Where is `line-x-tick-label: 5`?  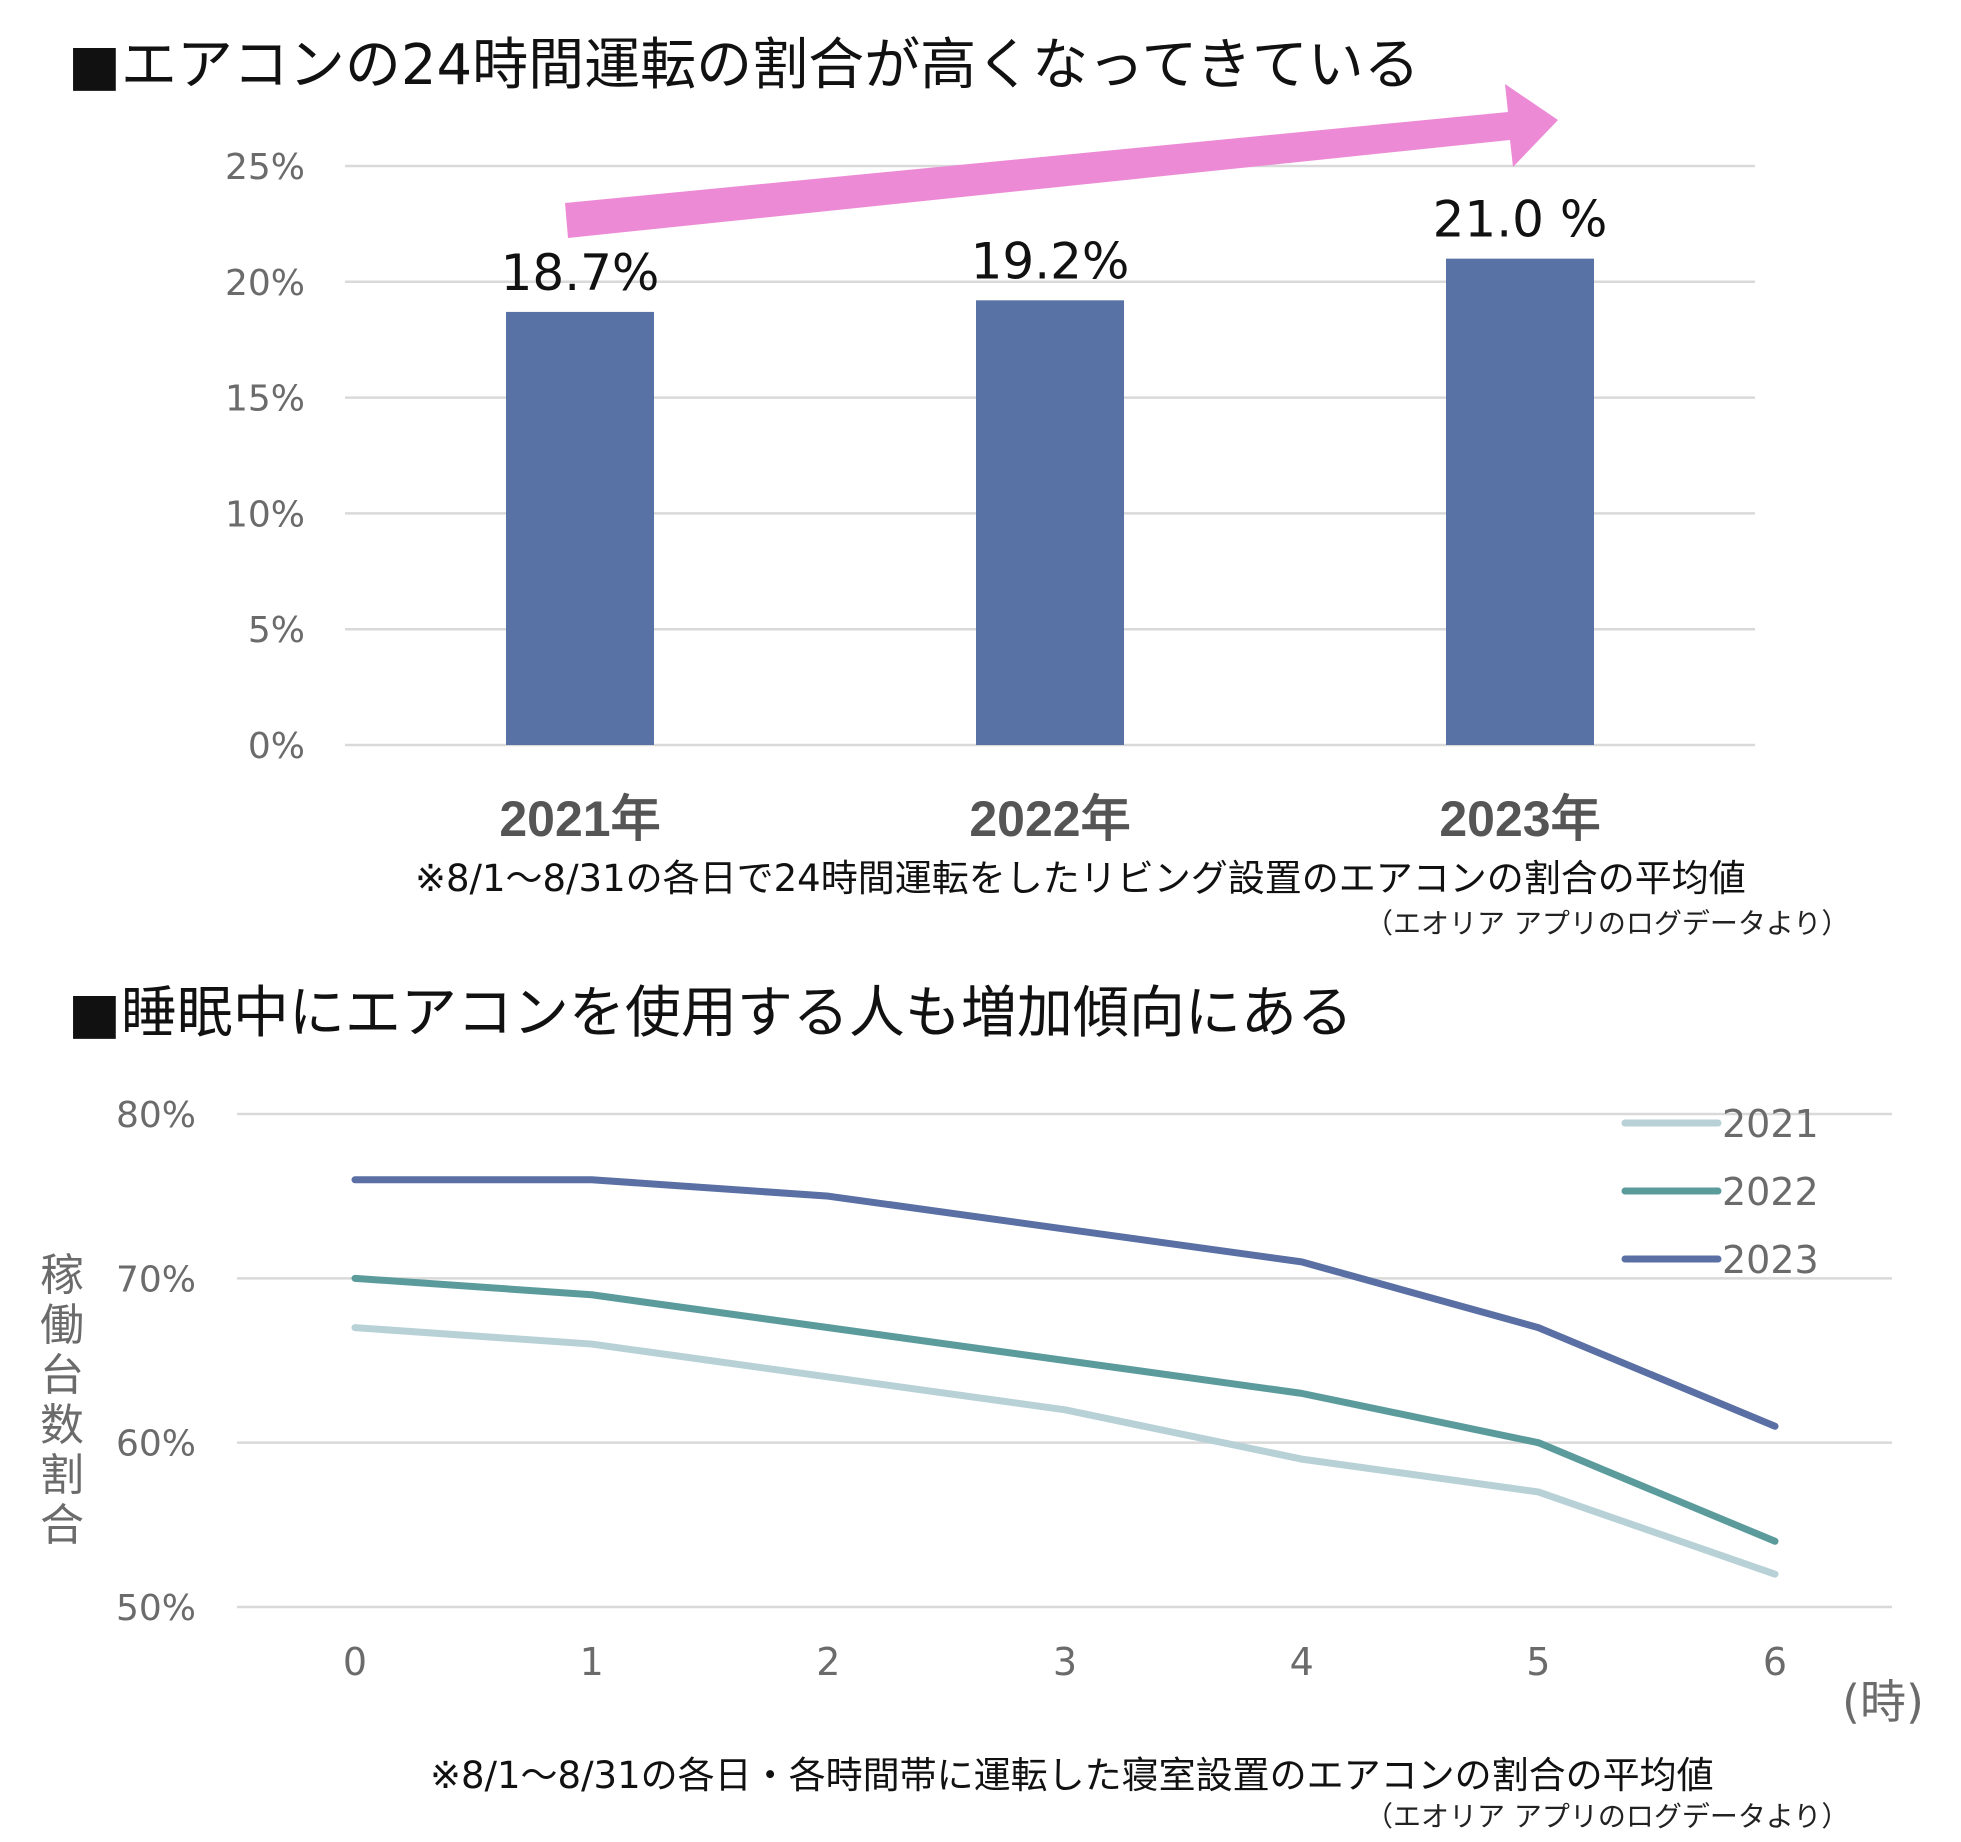 line-x-tick-label: 5 is located at coordinates (1538, 1662).